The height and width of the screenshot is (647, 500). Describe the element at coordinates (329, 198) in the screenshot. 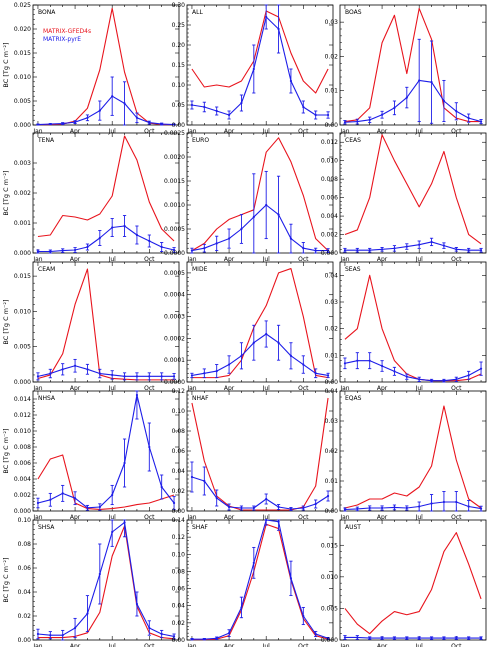

I see `y-tick-label: 0.006` at that location.